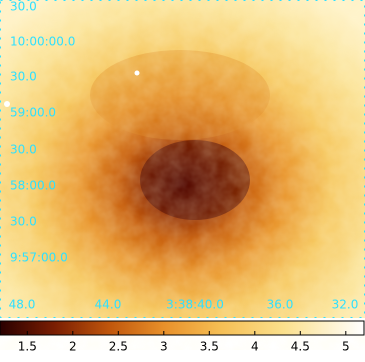 The image size is (365, 362). Describe the element at coordinates (182, 328) in the screenshot. I see `colorbar` at that location.